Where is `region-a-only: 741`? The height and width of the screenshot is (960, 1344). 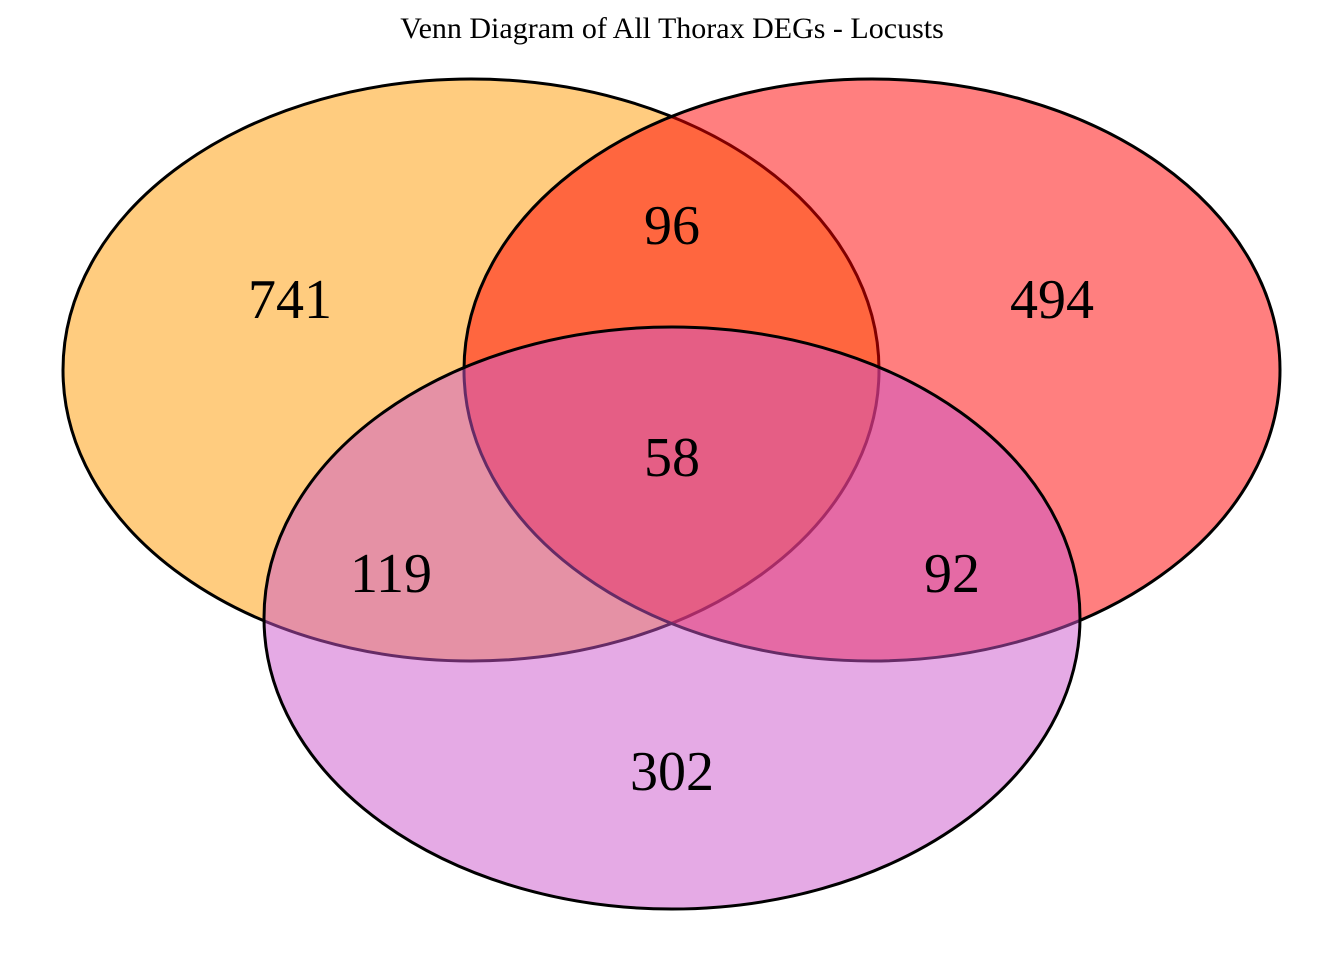 region-a-only: 741 is located at coordinates (290, 300).